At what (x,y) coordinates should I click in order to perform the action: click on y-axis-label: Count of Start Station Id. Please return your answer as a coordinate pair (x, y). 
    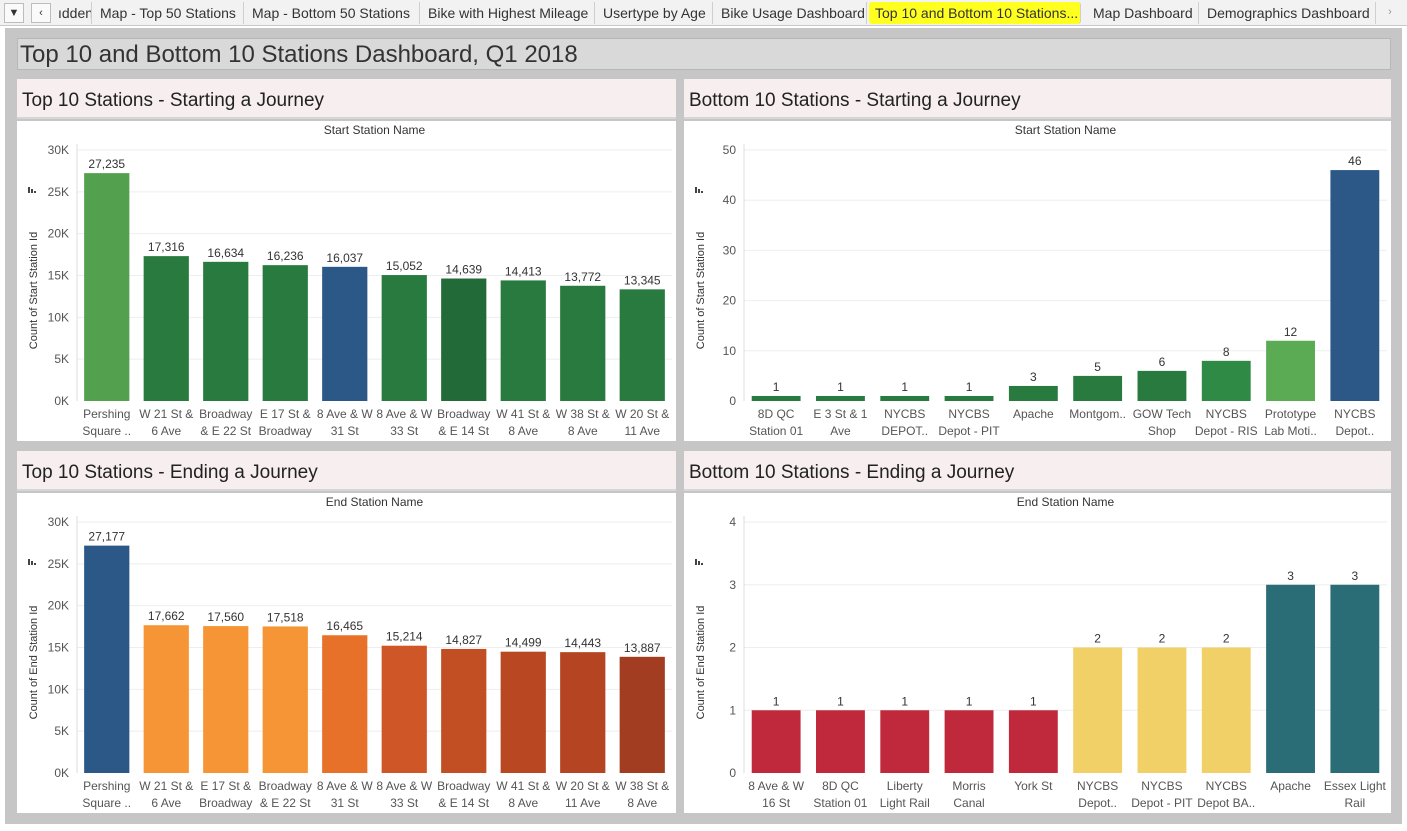
    Looking at the image, I should click on (701, 290).